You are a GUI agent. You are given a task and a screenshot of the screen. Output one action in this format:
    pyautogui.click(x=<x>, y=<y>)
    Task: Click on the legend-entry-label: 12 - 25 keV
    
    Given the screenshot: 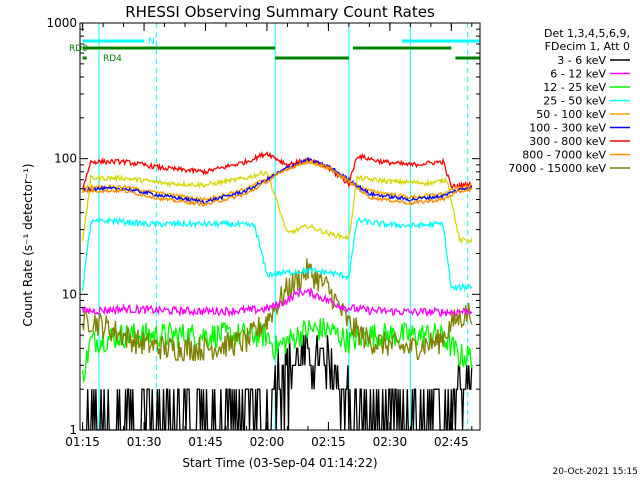 What is the action you would take?
    pyautogui.click(x=574, y=87)
    